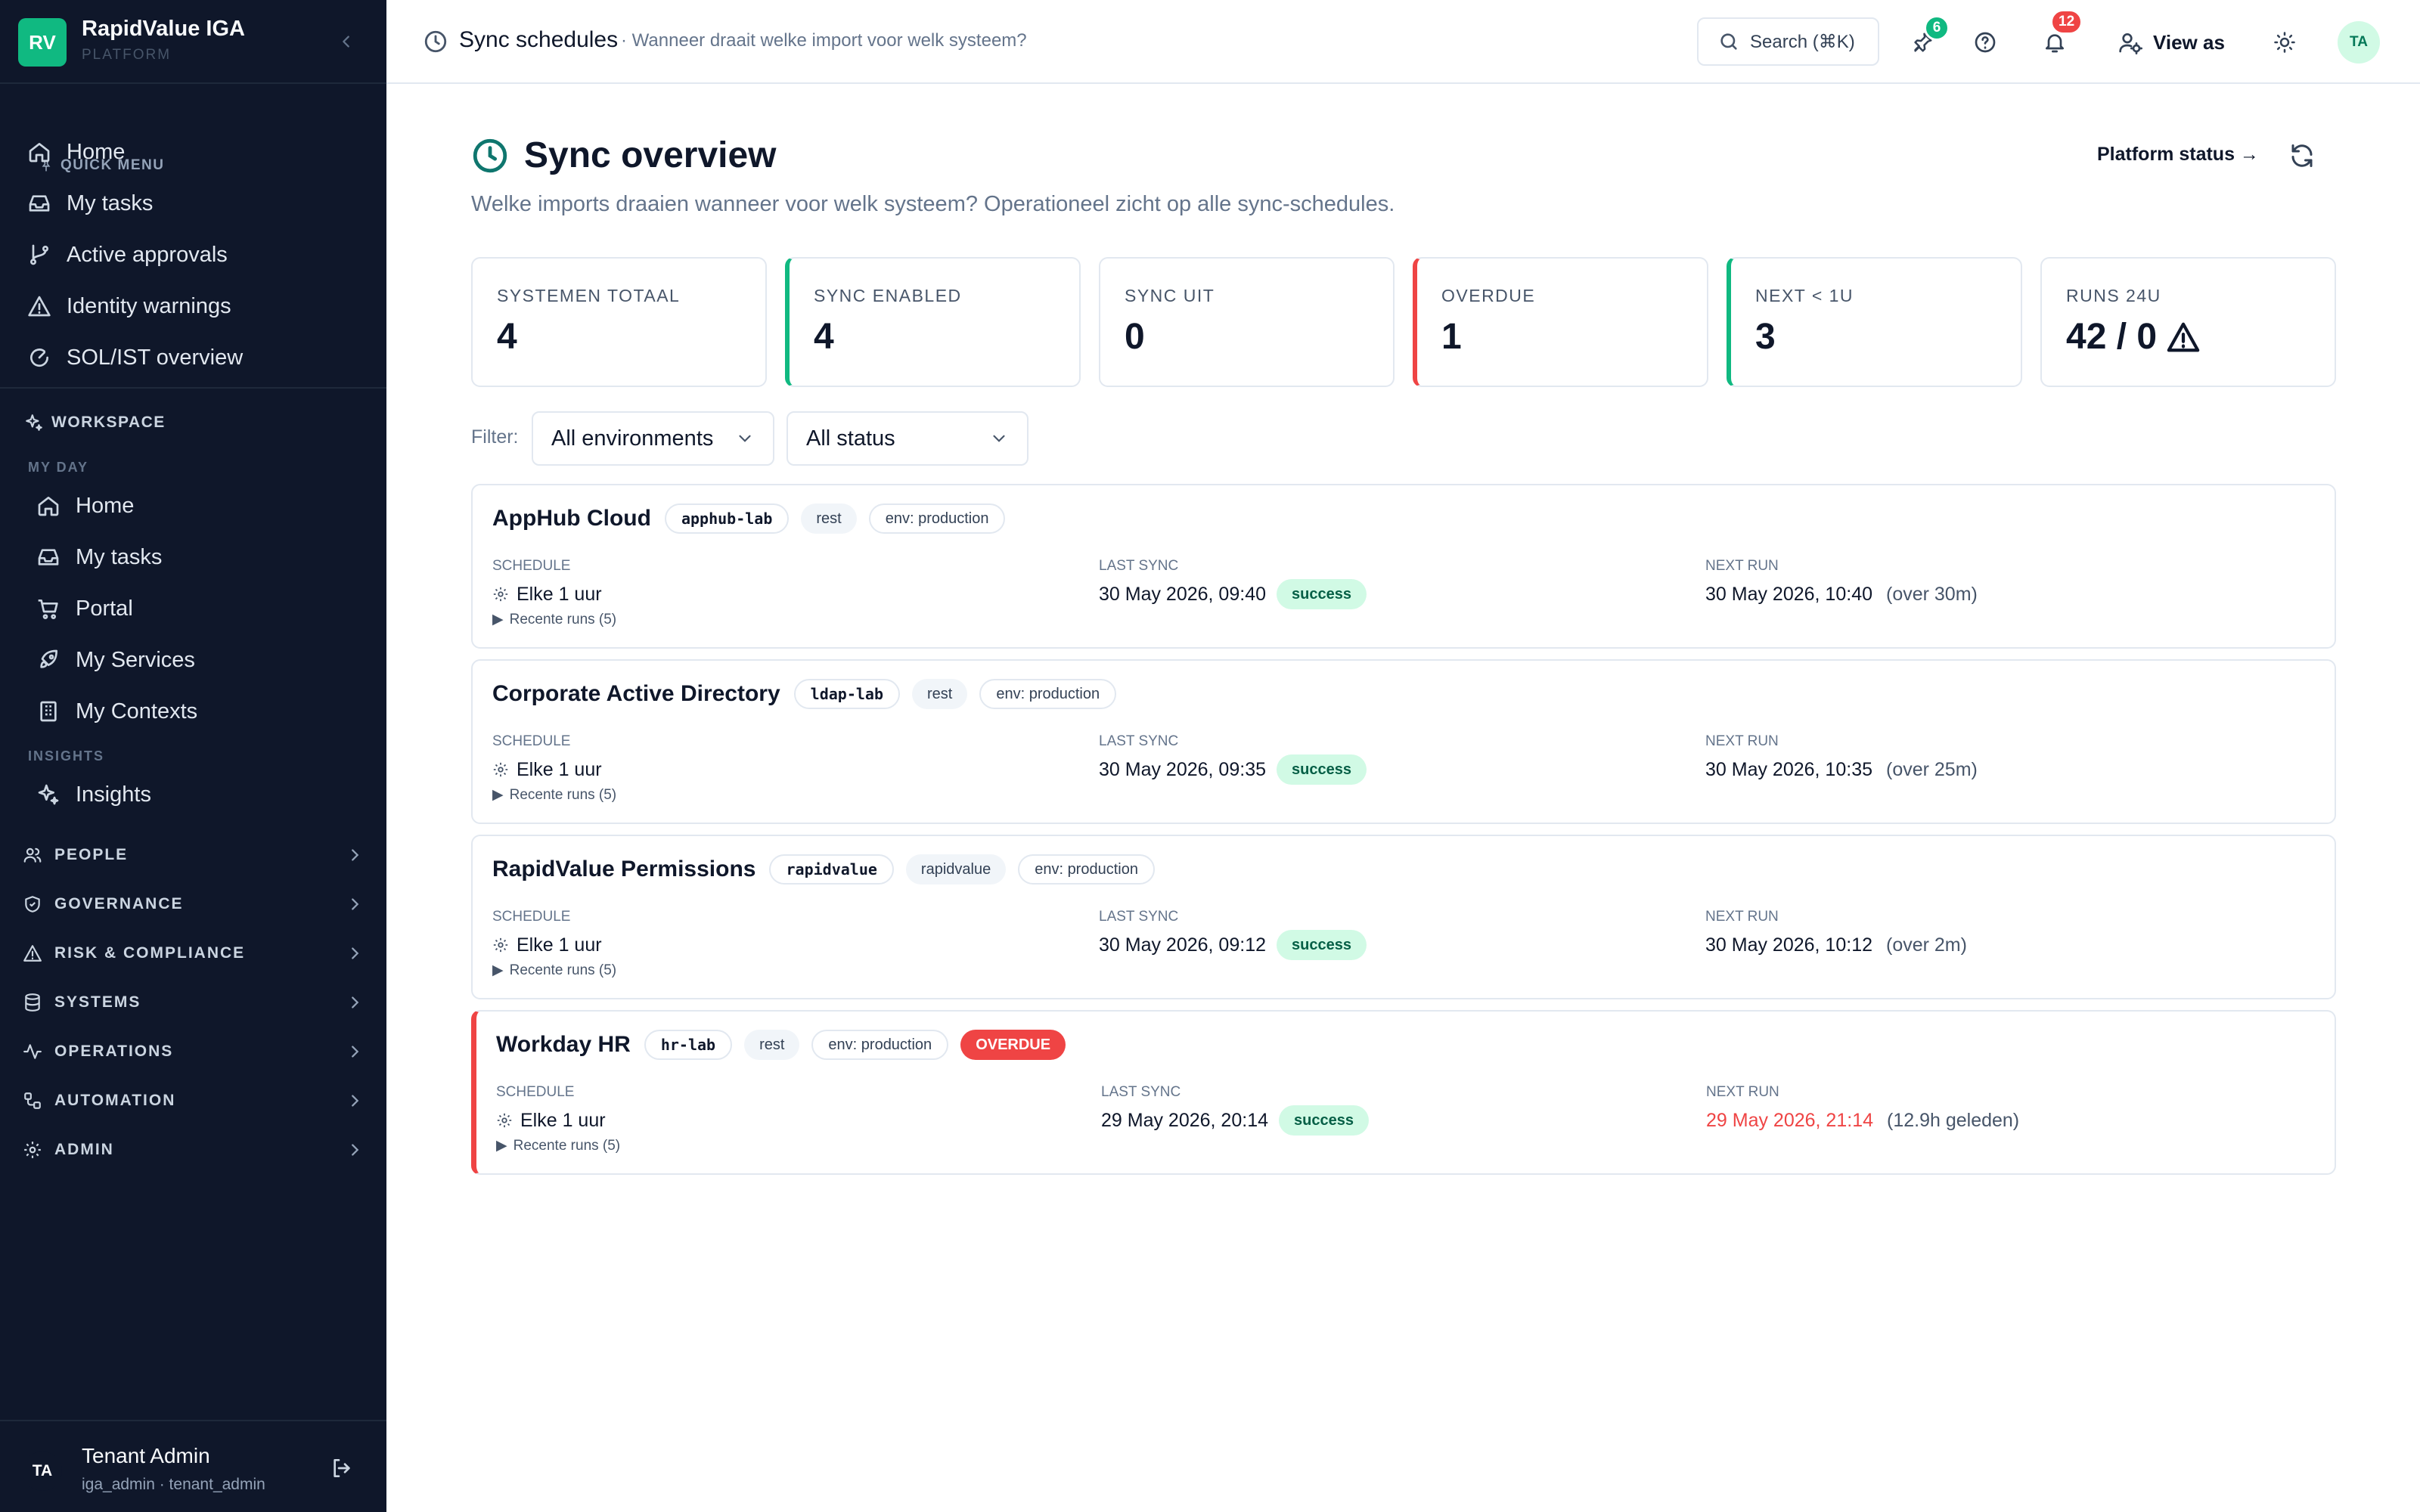  What do you see at coordinates (105, 505) in the screenshot?
I see `nav-label: Home` at bounding box center [105, 505].